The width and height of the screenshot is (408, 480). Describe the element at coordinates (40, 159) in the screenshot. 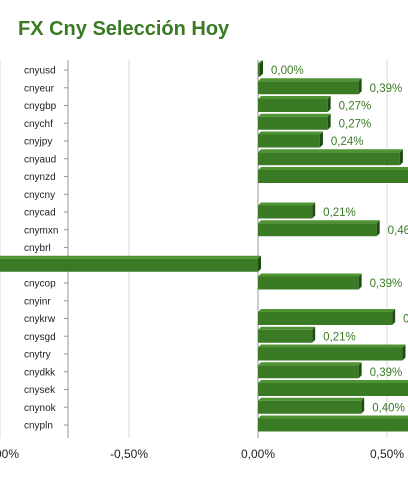

I see `category-label: cnyaud` at that location.